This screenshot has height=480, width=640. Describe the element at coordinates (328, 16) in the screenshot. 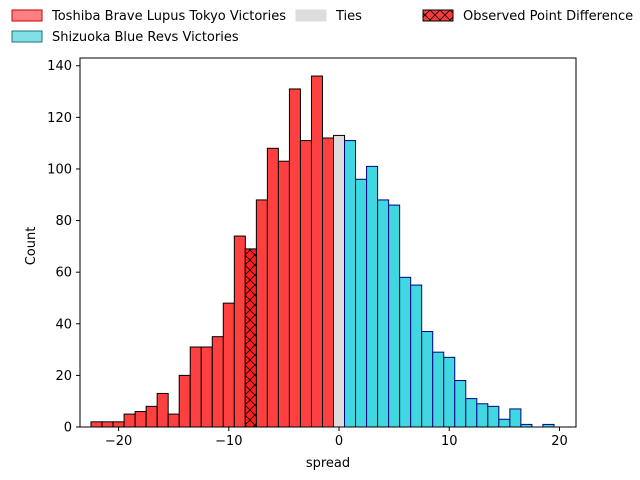

I see `legend-item: Ties` at that location.